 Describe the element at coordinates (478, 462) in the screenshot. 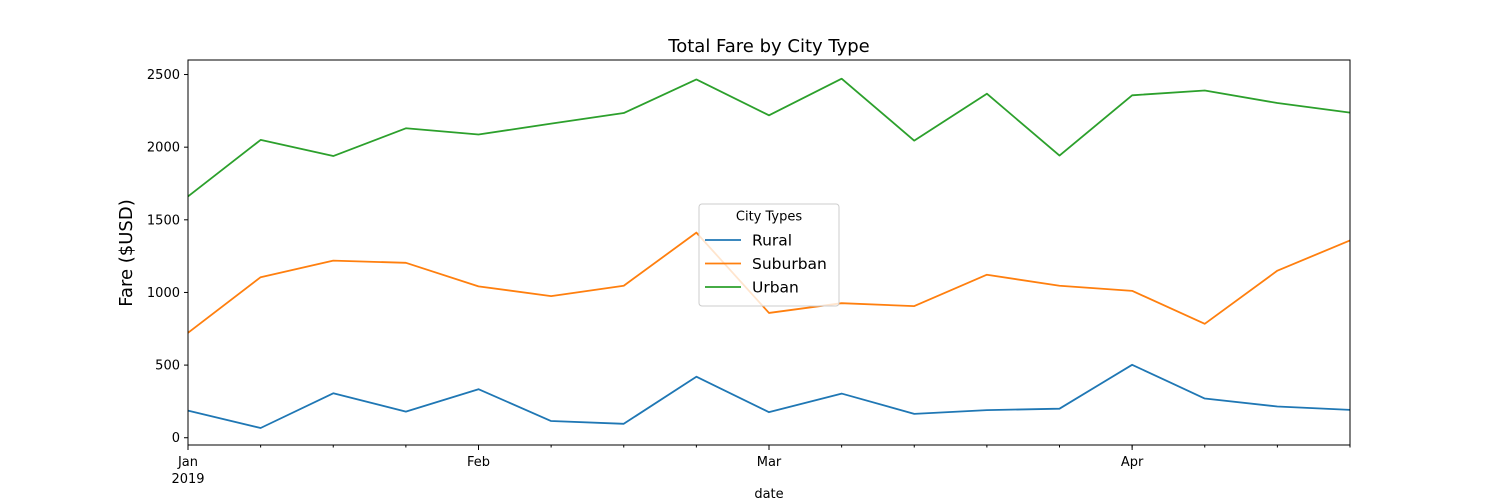

I see `x-tick-label: Feb` at that location.